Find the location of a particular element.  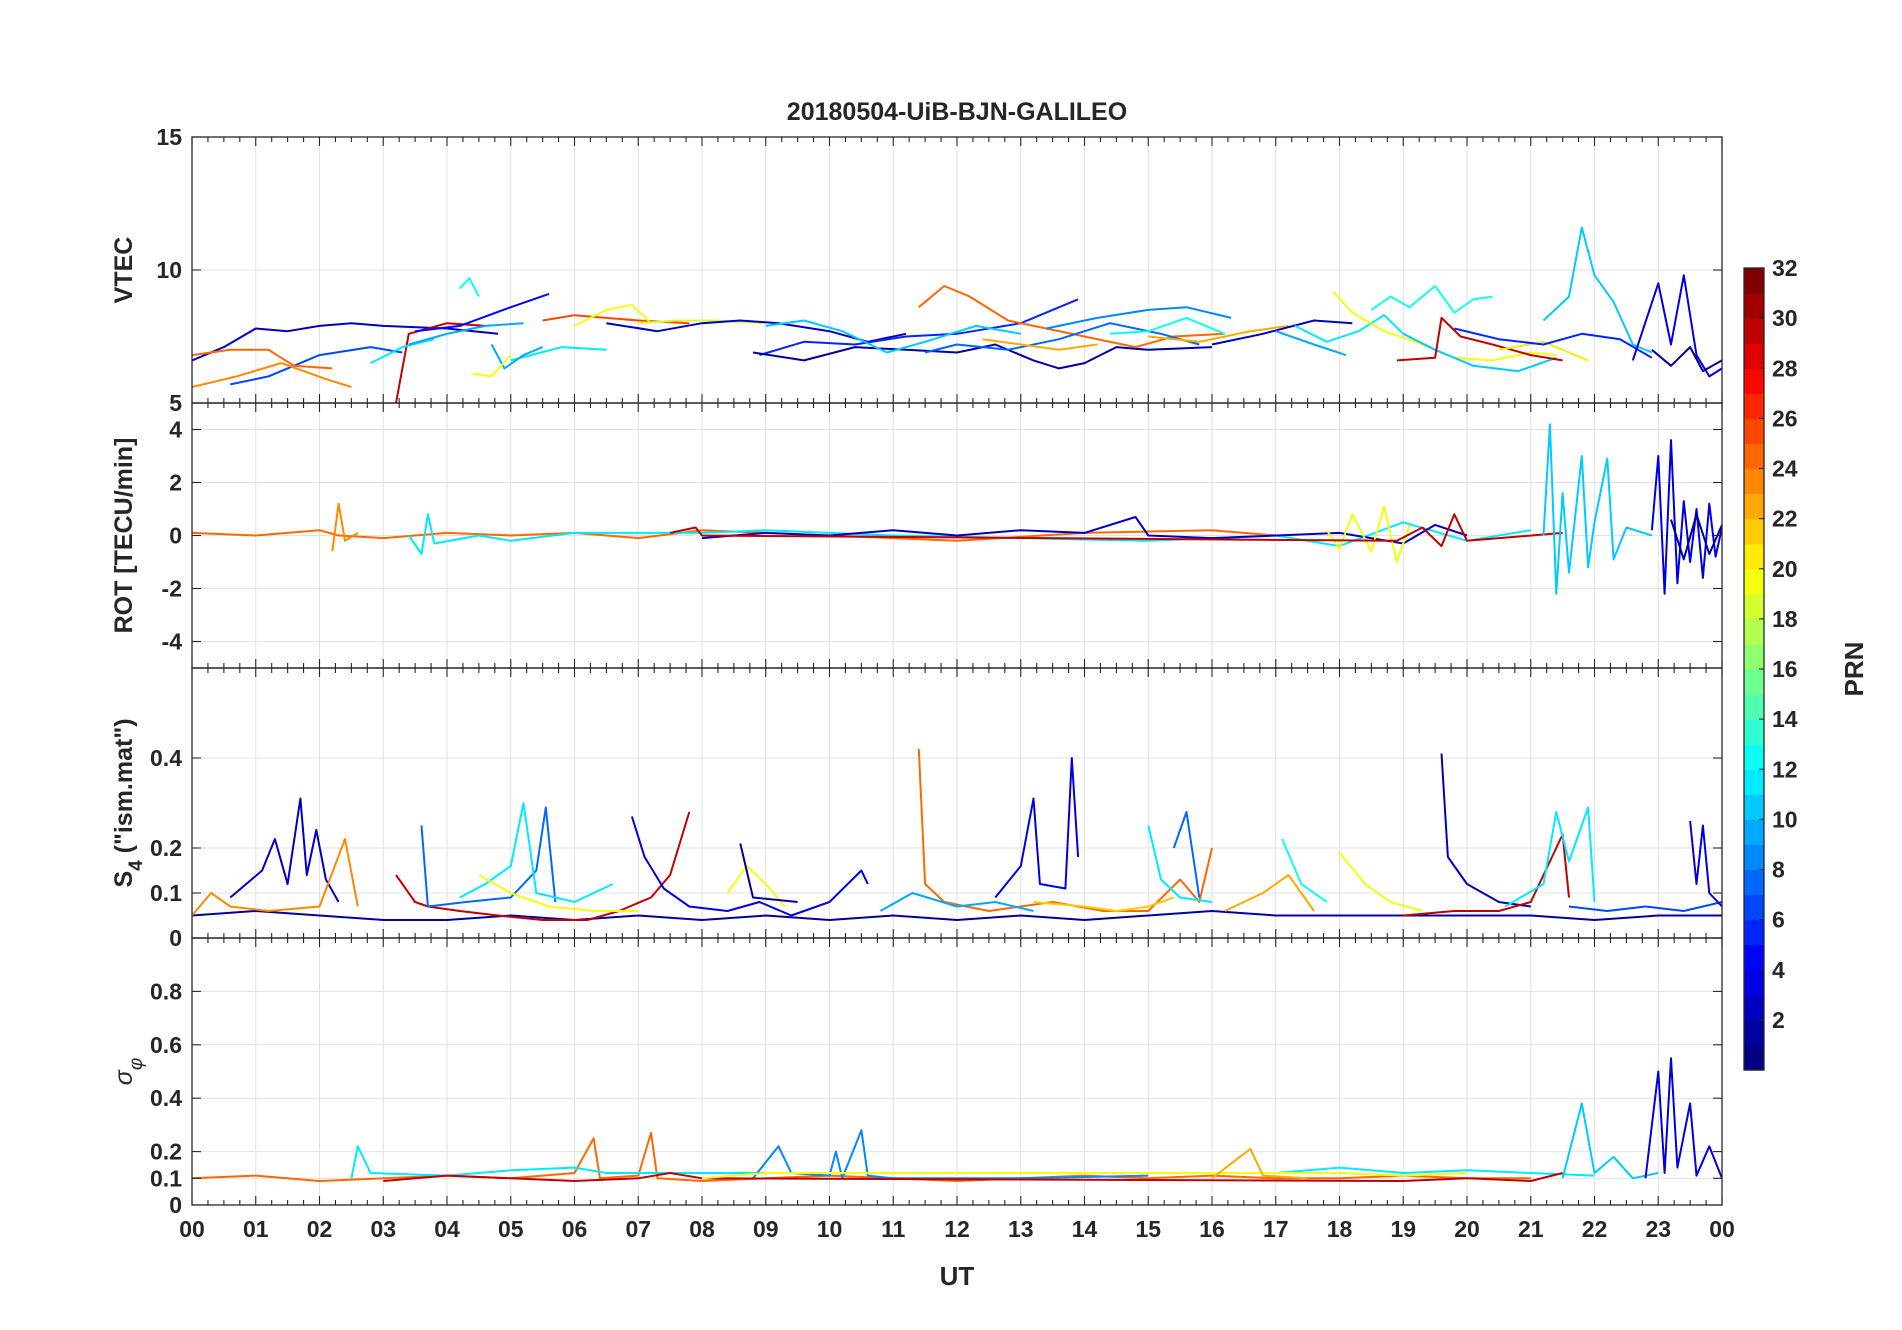

colorbar-tick-label: 32 is located at coordinates (1785, 268).